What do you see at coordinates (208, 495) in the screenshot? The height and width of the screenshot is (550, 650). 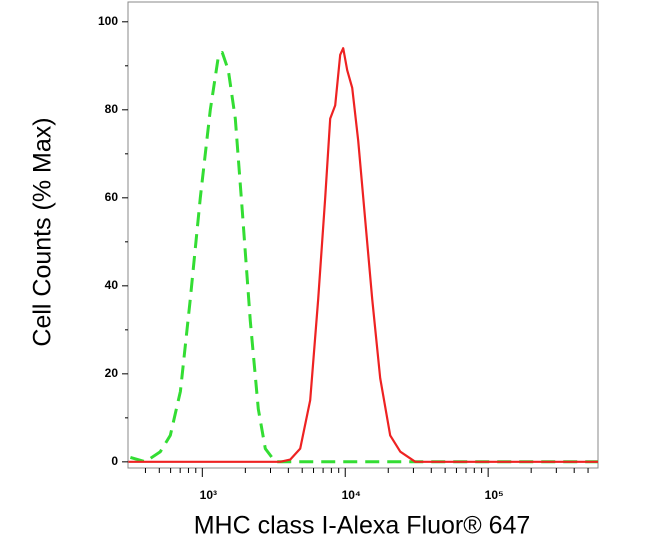 I see `x-tick-label: 10³` at bounding box center [208, 495].